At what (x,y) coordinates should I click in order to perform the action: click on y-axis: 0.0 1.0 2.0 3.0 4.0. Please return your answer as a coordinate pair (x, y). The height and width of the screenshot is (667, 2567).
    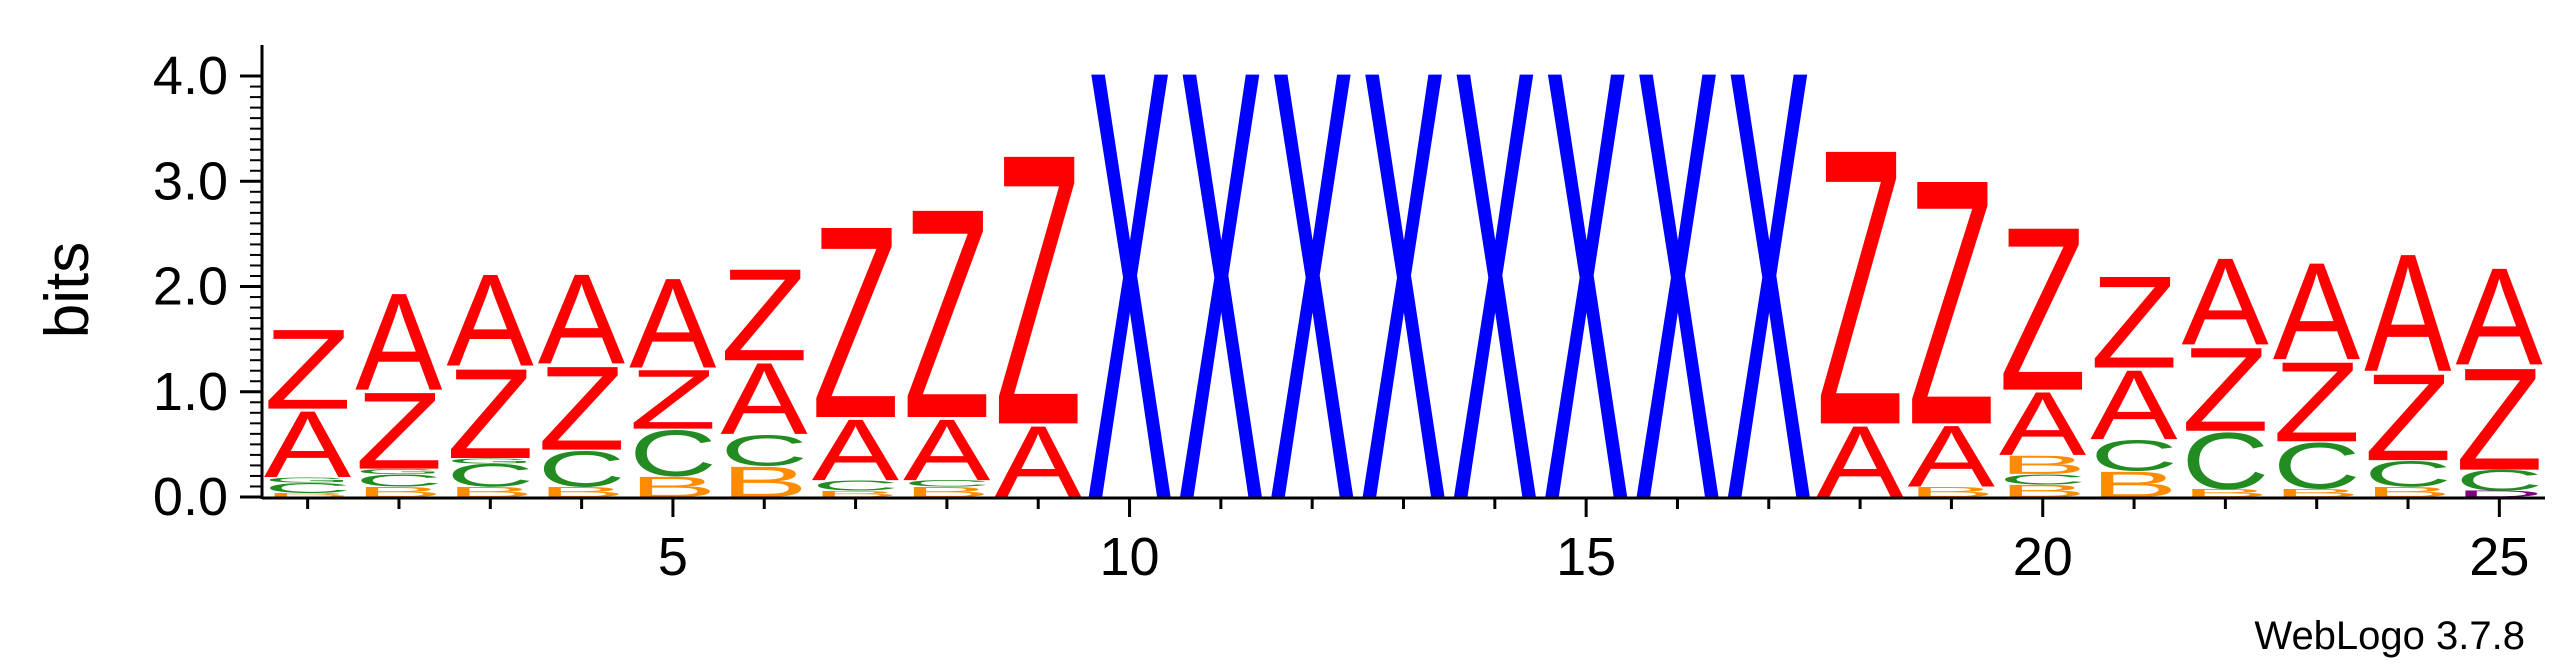
    Looking at the image, I should click on (208, 286).